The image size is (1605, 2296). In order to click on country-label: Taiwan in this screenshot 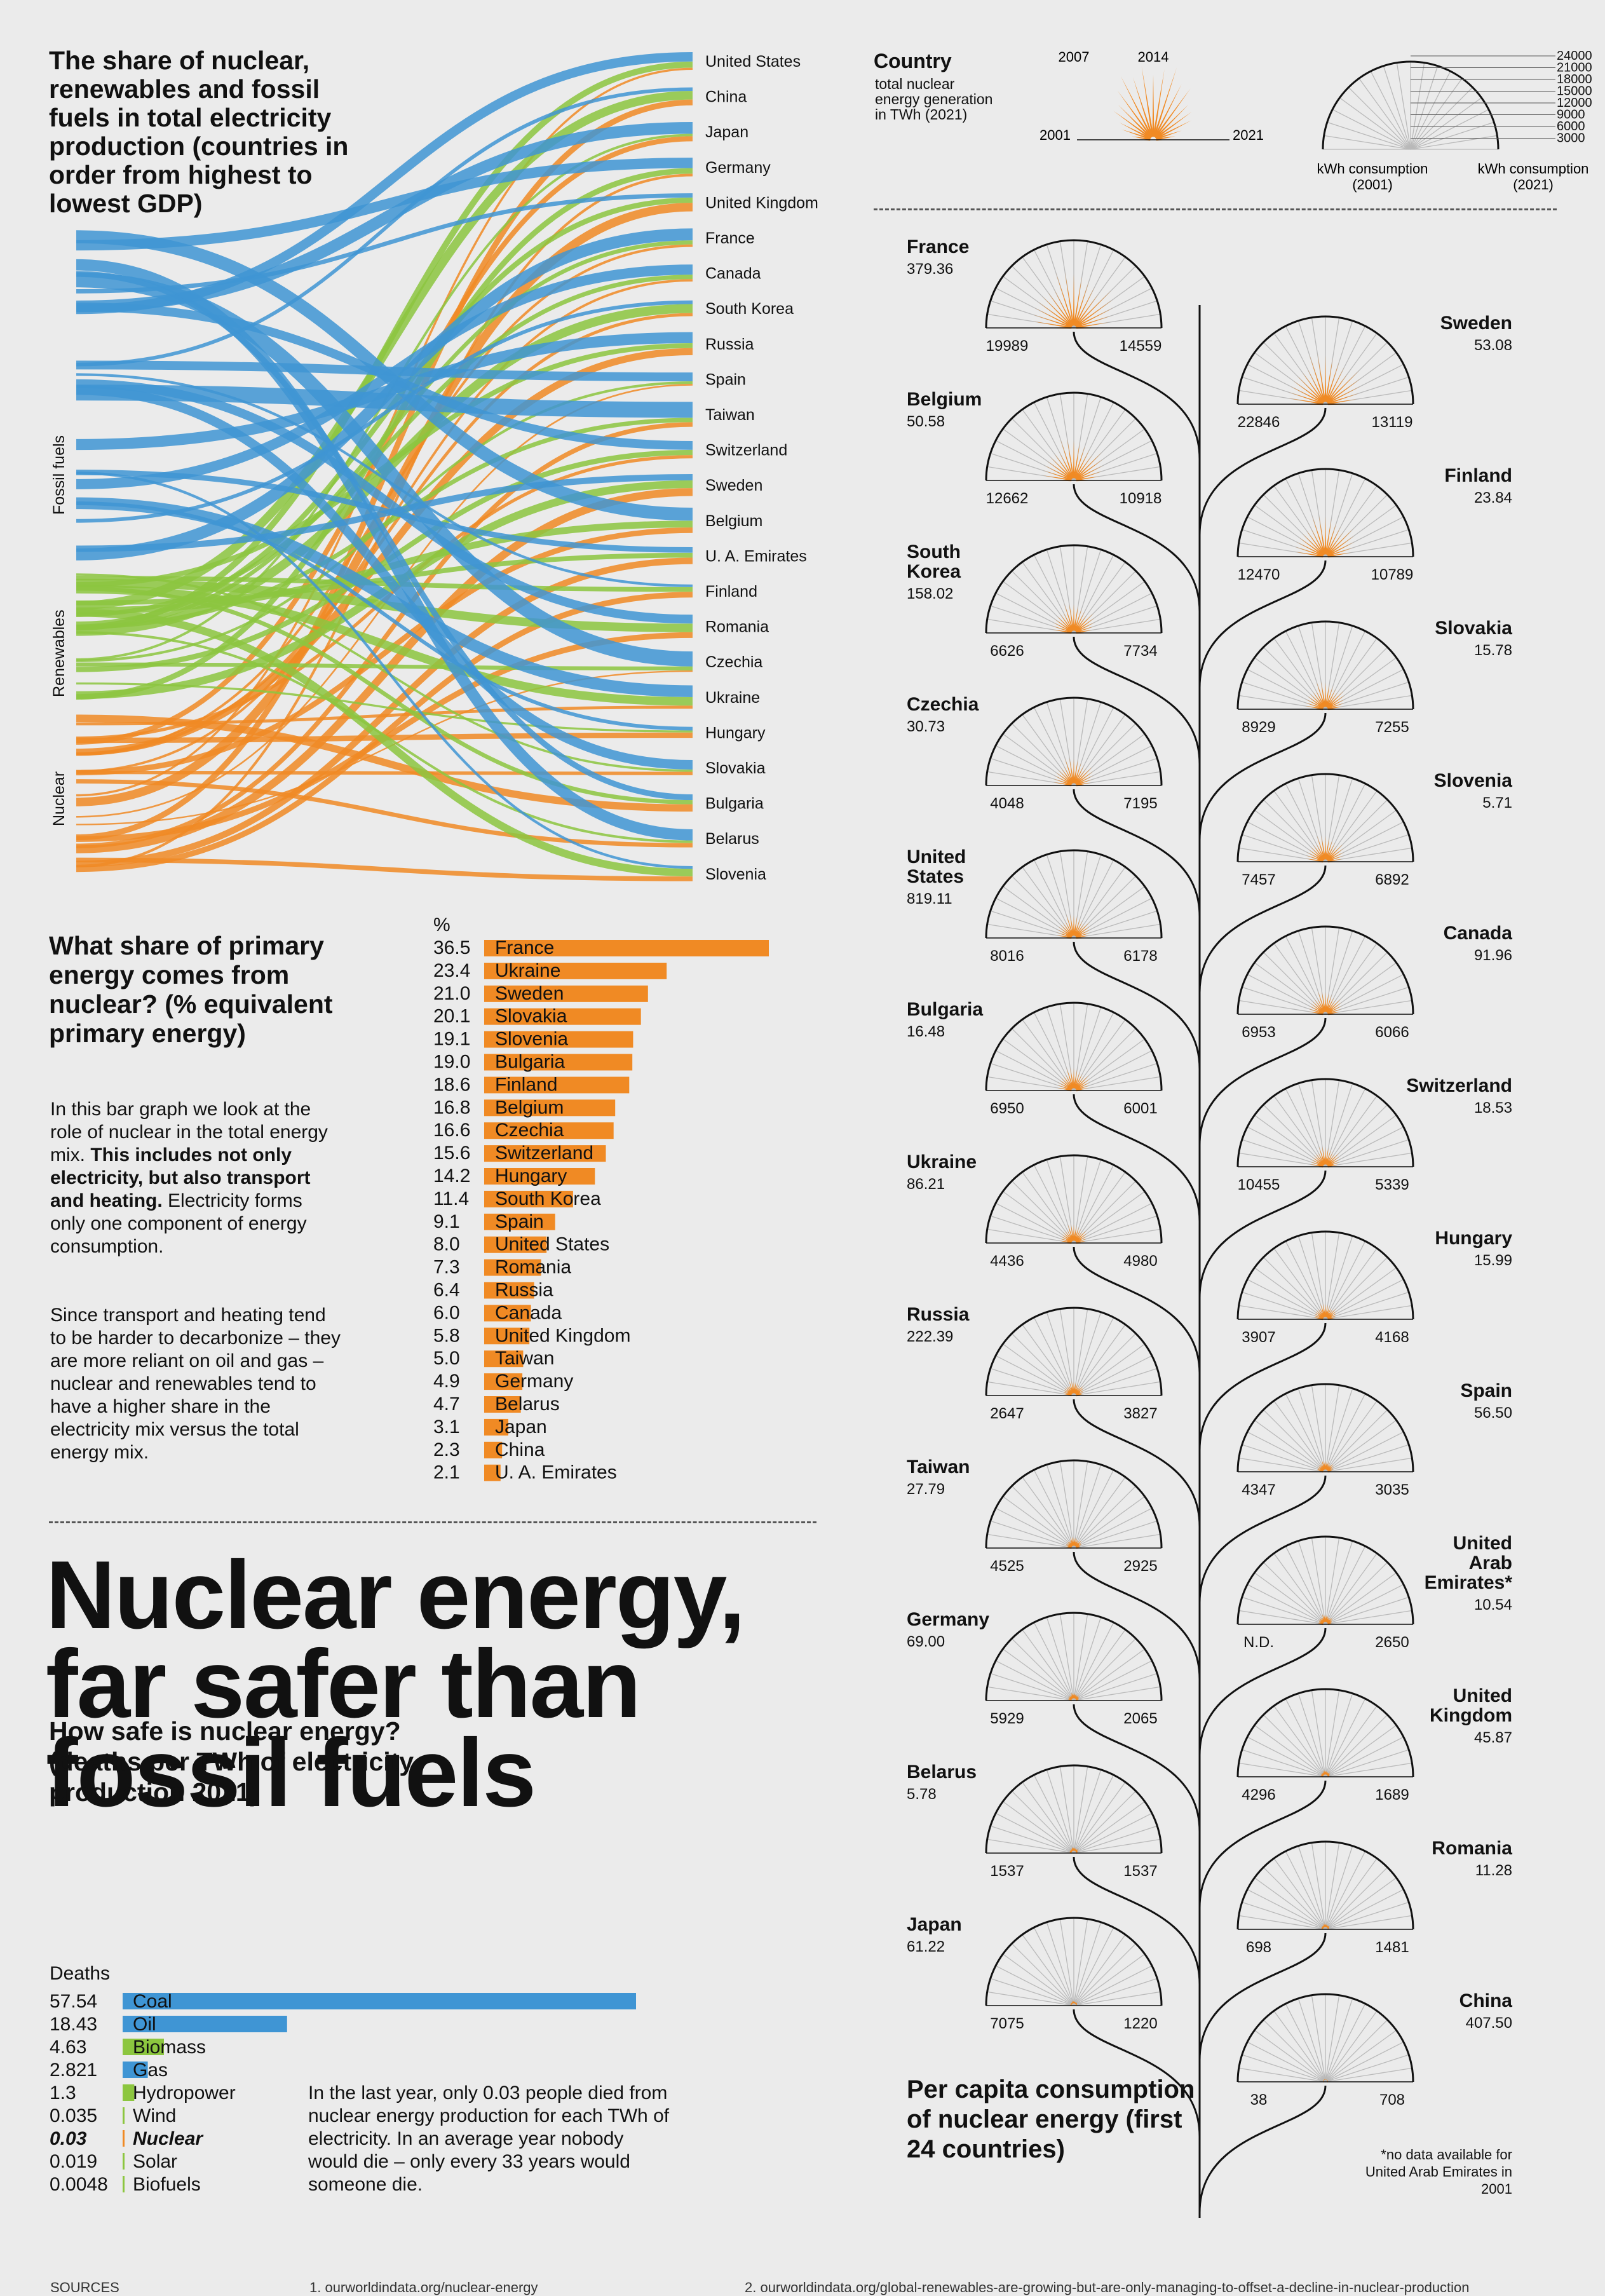, I will do `click(730, 415)`.